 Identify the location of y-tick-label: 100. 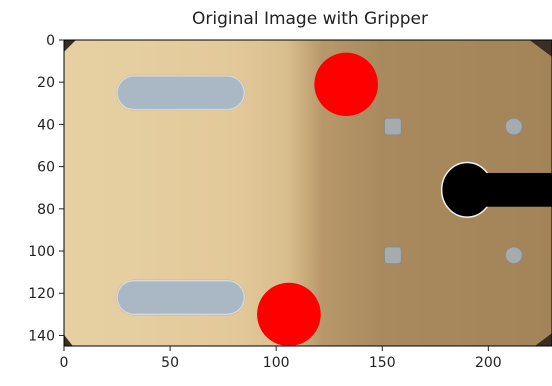
(41, 252).